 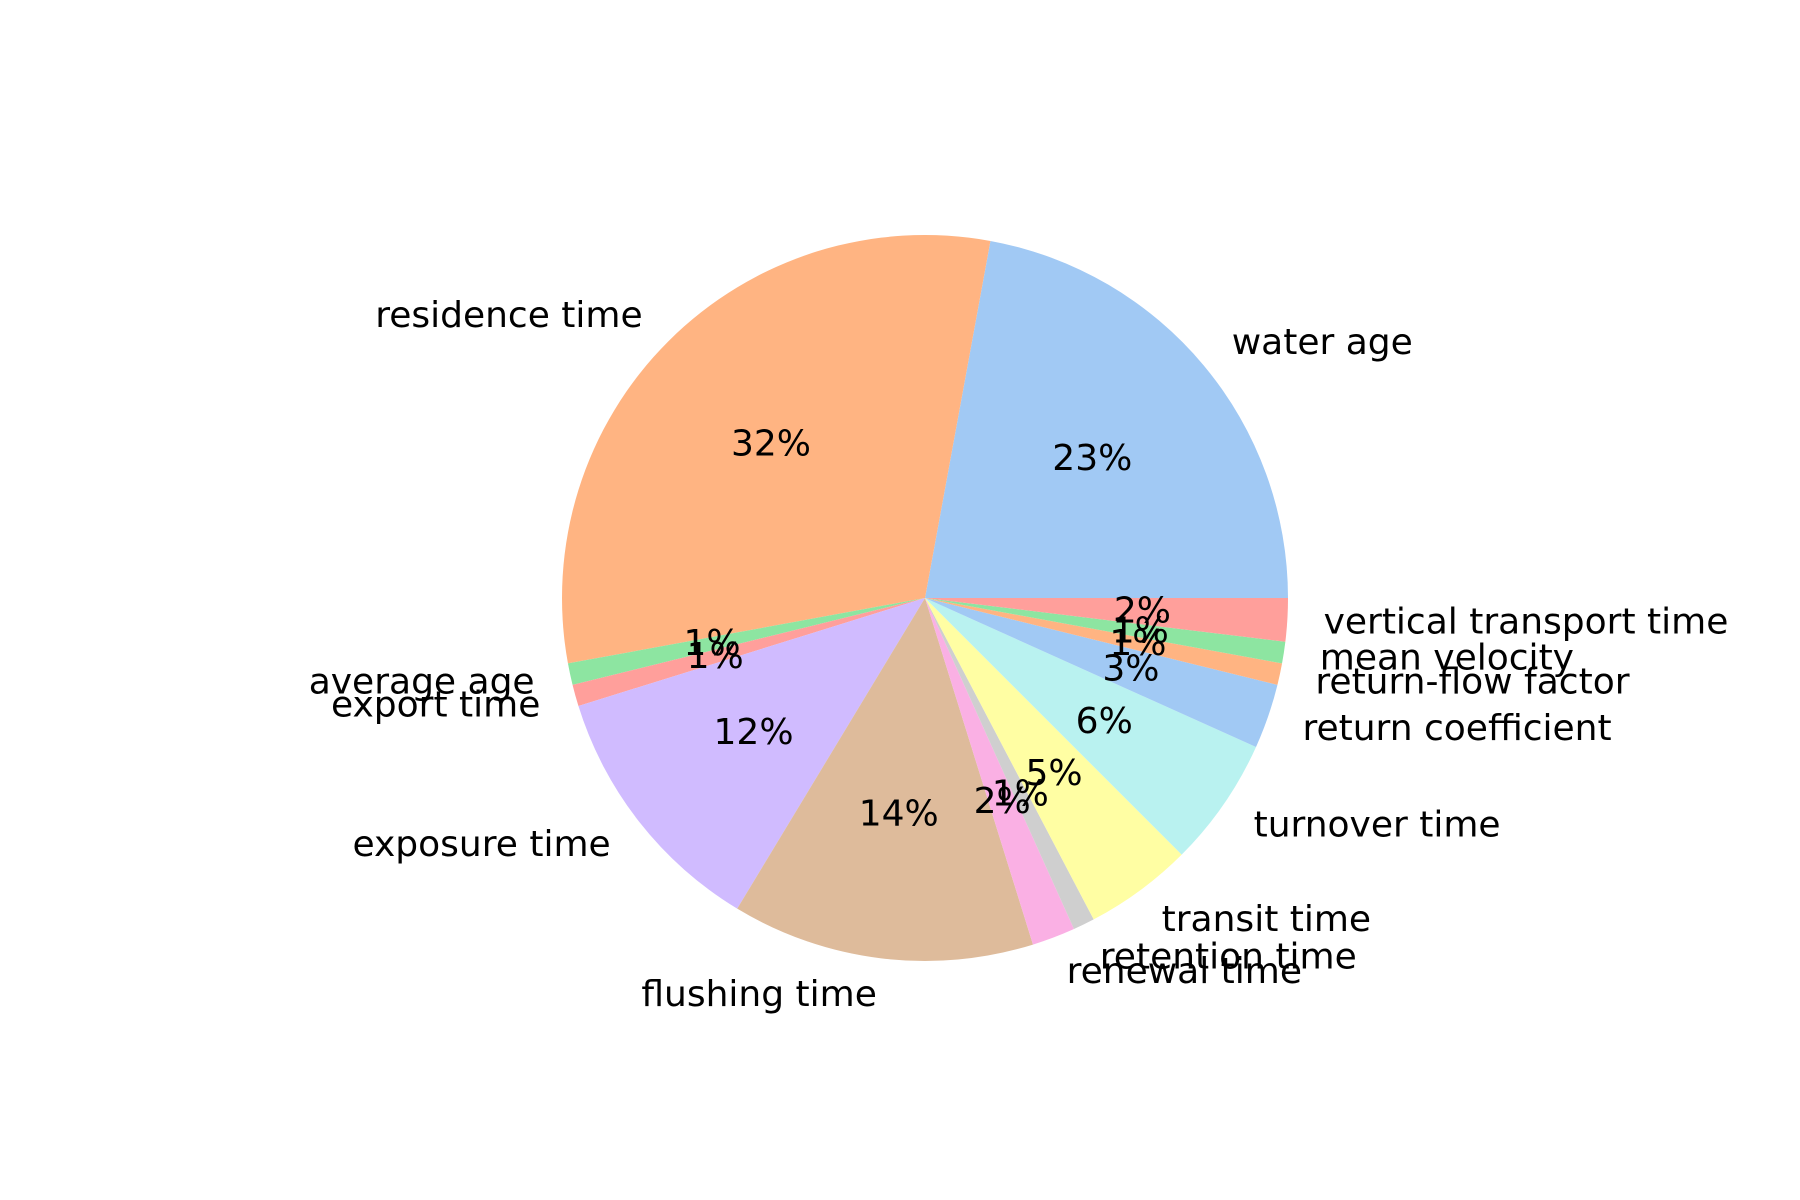 What do you see at coordinates (1130, 669) in the screenshot?
I see `pct-label-return-coefficient: 3%` at bounding box center [1130, 669].